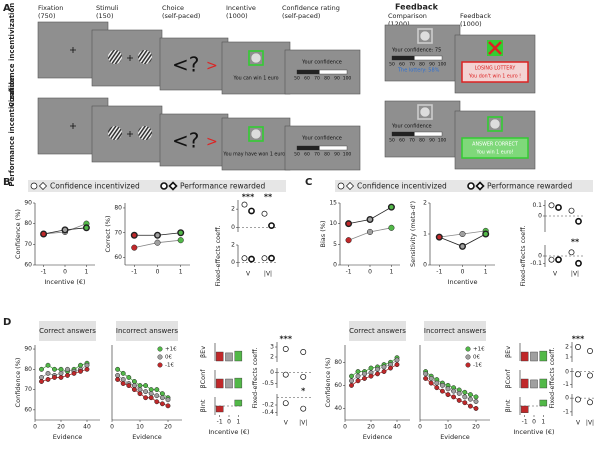 The image size is (600, 453). What do you see at coordinates (145, 133) in the screenshot?
I see `gabor` at bounding box center [145, 133].